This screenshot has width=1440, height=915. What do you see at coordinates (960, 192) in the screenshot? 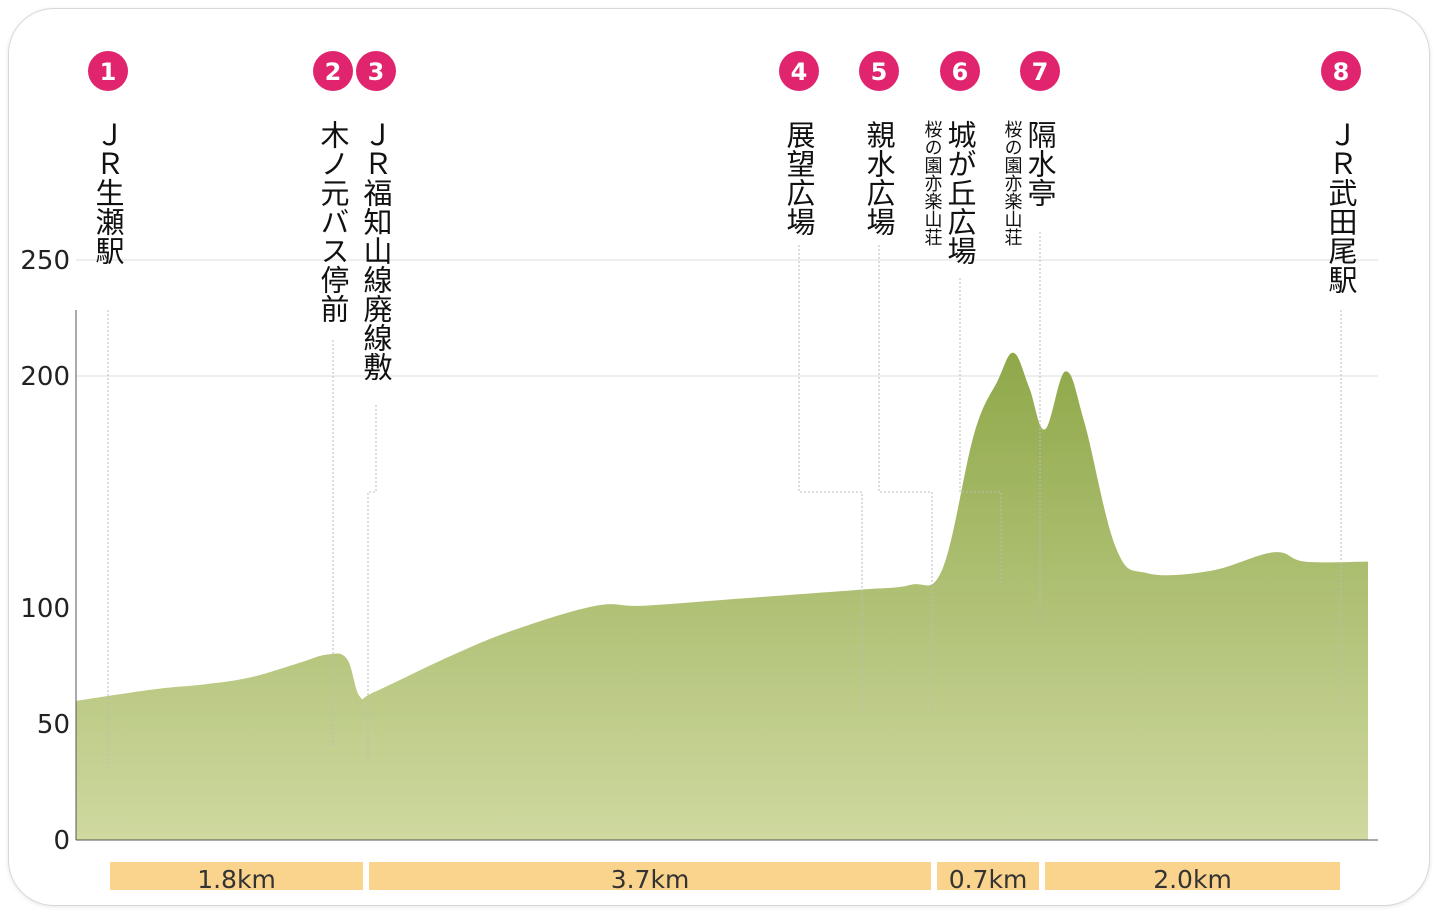
I see `station-name: 城が丘広場` at bounding box center [960, 192].